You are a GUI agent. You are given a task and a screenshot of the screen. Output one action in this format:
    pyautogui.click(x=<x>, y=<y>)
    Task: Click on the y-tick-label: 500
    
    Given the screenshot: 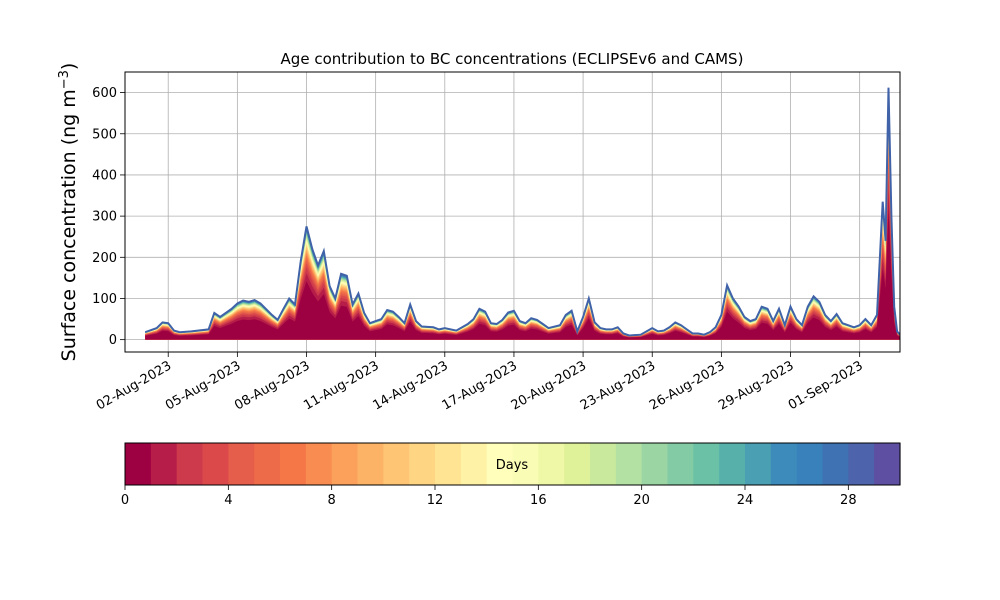 What is the action you would take?
    pyautogui.click(x=104, y=134)
    